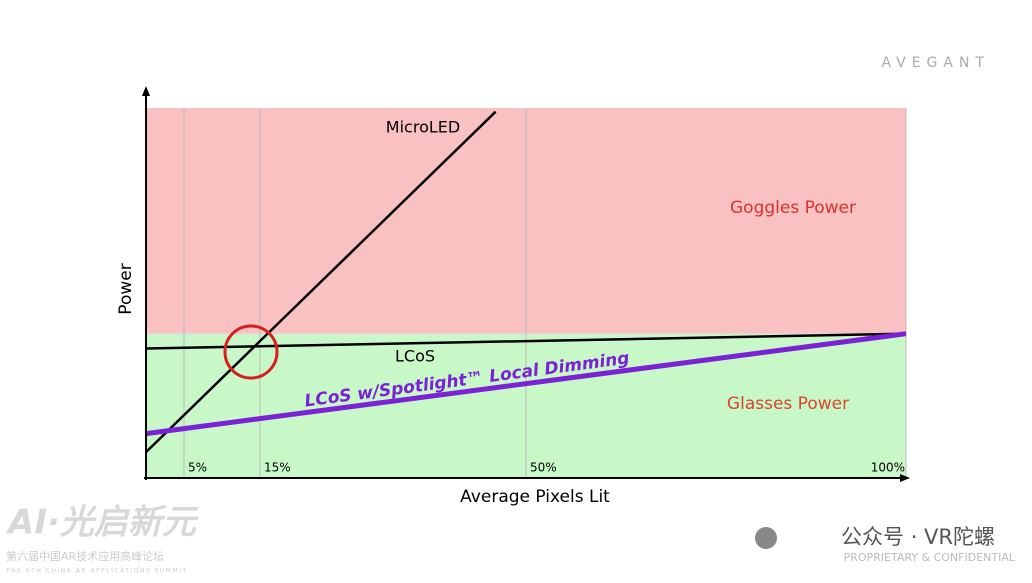  Describe the element at coordinates (146, 91) in the screenshot. I see `y-axis-arrow` at that location.